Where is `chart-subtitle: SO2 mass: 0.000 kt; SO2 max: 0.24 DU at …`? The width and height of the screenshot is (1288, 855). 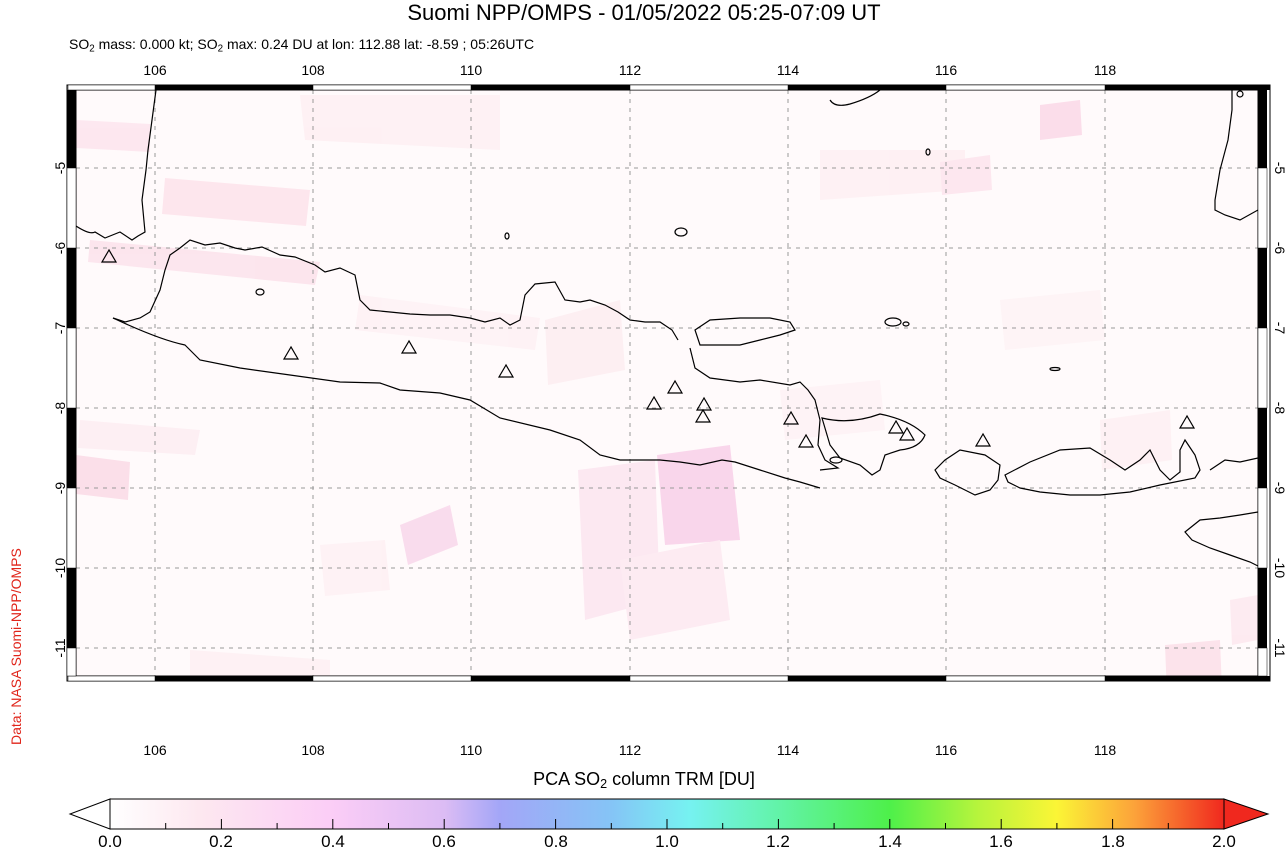
chart-subtitle: SO2 mass: 0.000 kt; SO2 max: 0.24 DU at … is located at coordinates (301, 46).